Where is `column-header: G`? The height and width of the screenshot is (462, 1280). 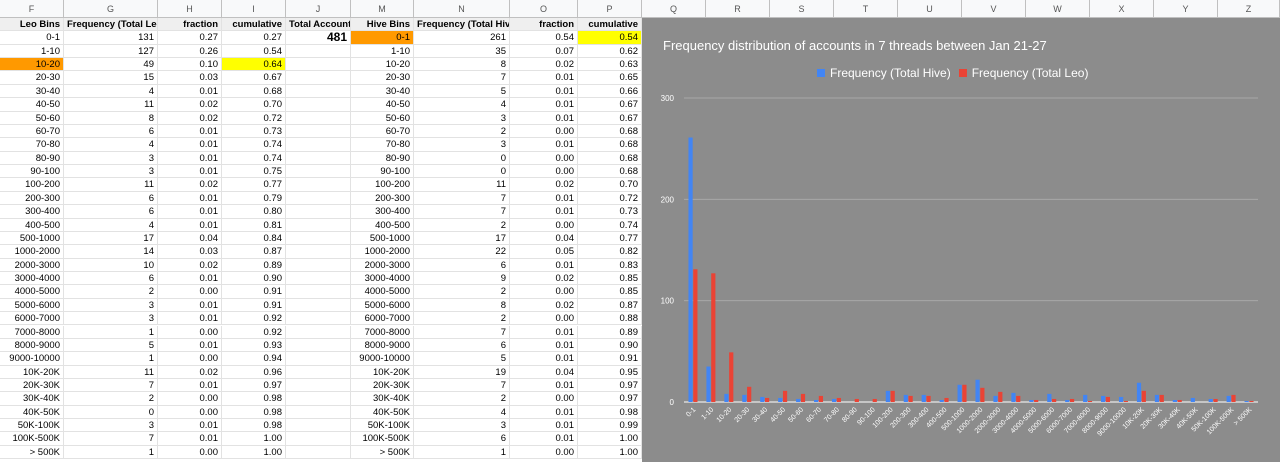 column-header: G is located at coordinates (111, 9).